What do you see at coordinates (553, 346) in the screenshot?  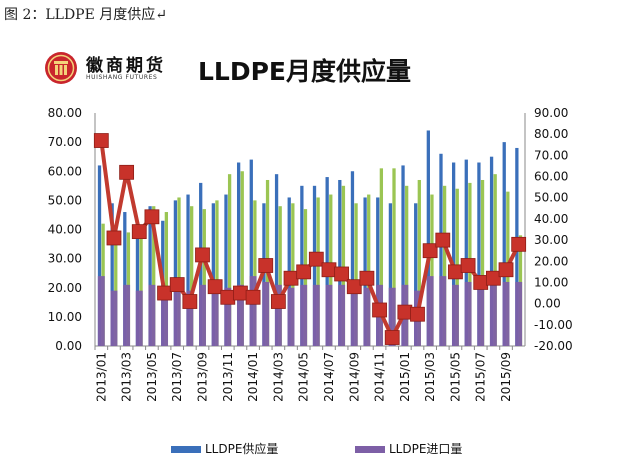 I see `y-right-tick-label: -20.00` at bounding box center [553, 346].